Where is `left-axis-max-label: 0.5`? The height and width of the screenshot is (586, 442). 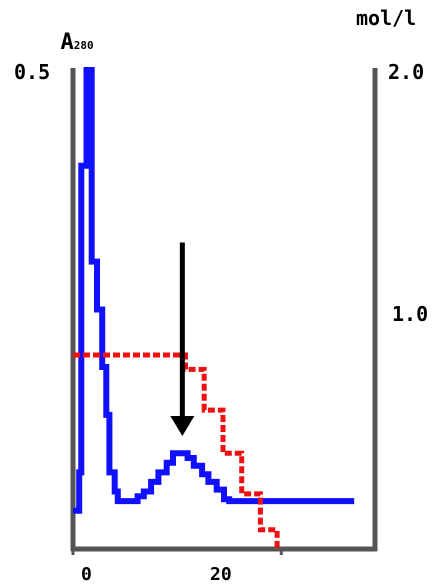
left-axis-max-label: 0.5 is located at coordinates (32, 72).